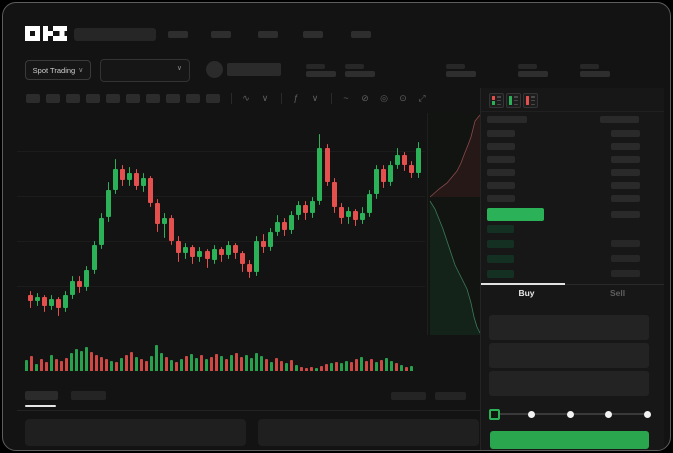 The width and height of the screenshot is (673, 453). Describe the element at coordinates (455, 268) in the screenshot. I see `depth-bids-fill` at that location.